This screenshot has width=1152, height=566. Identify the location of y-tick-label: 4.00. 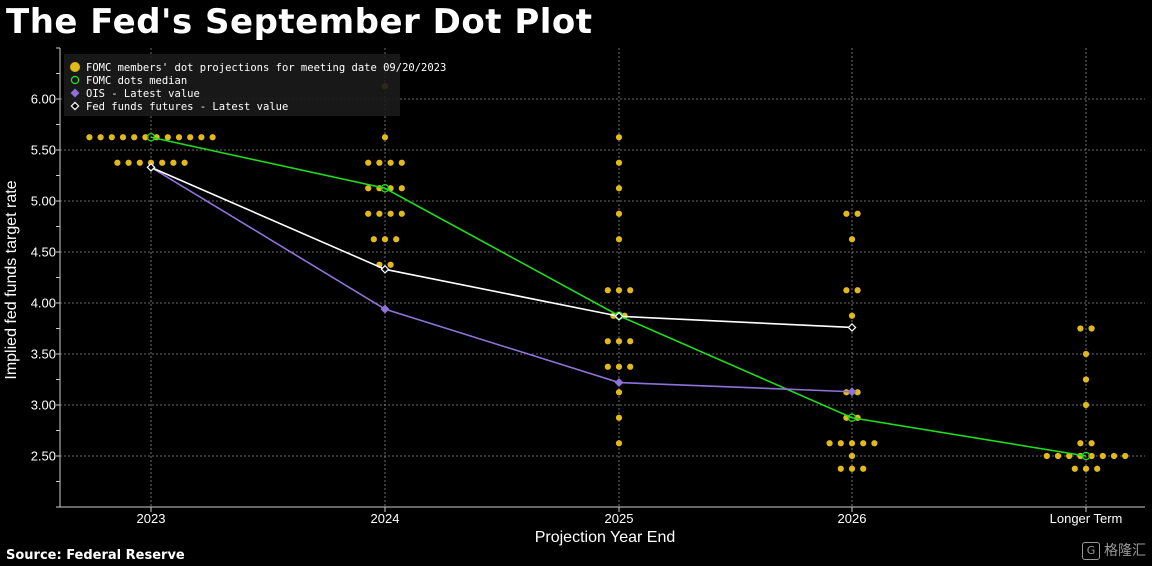
(43, 303).